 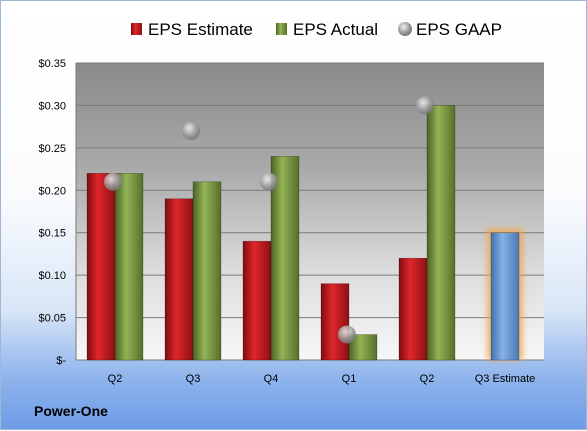 What do you see at coordinates (61, 361) in the screenshot?
I see `y-tick-label: $-` at bounding box center [61, 361].